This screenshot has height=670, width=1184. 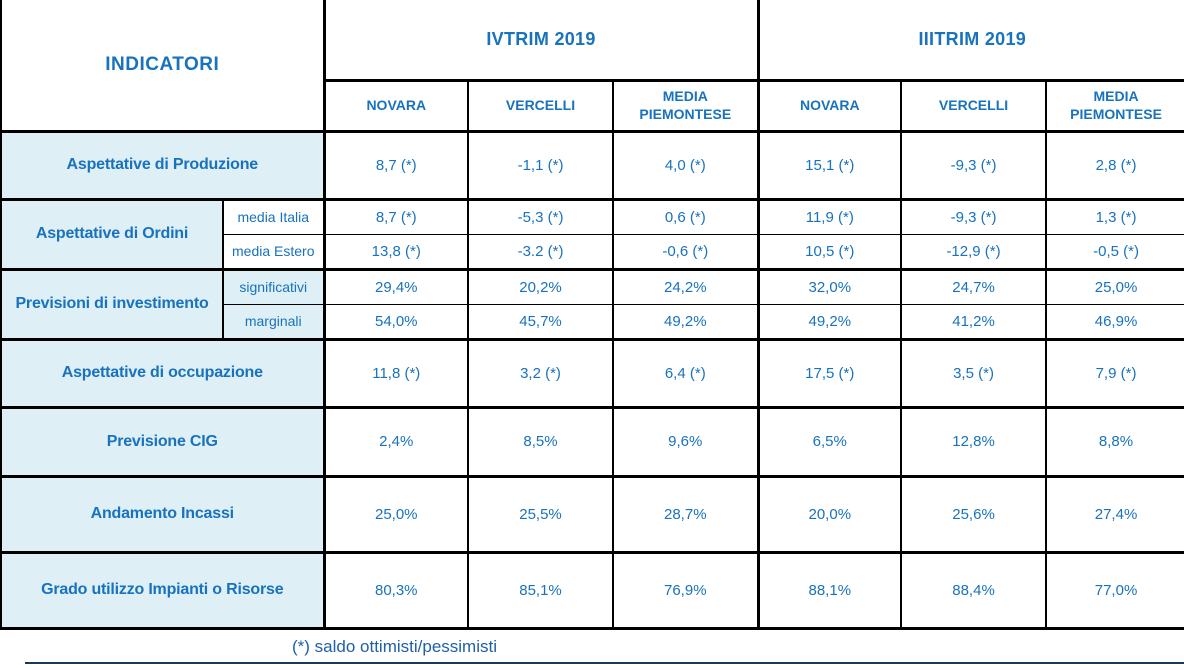 I want to click on row-label: Aspettative di Produzione, so click(x=163, y=166).